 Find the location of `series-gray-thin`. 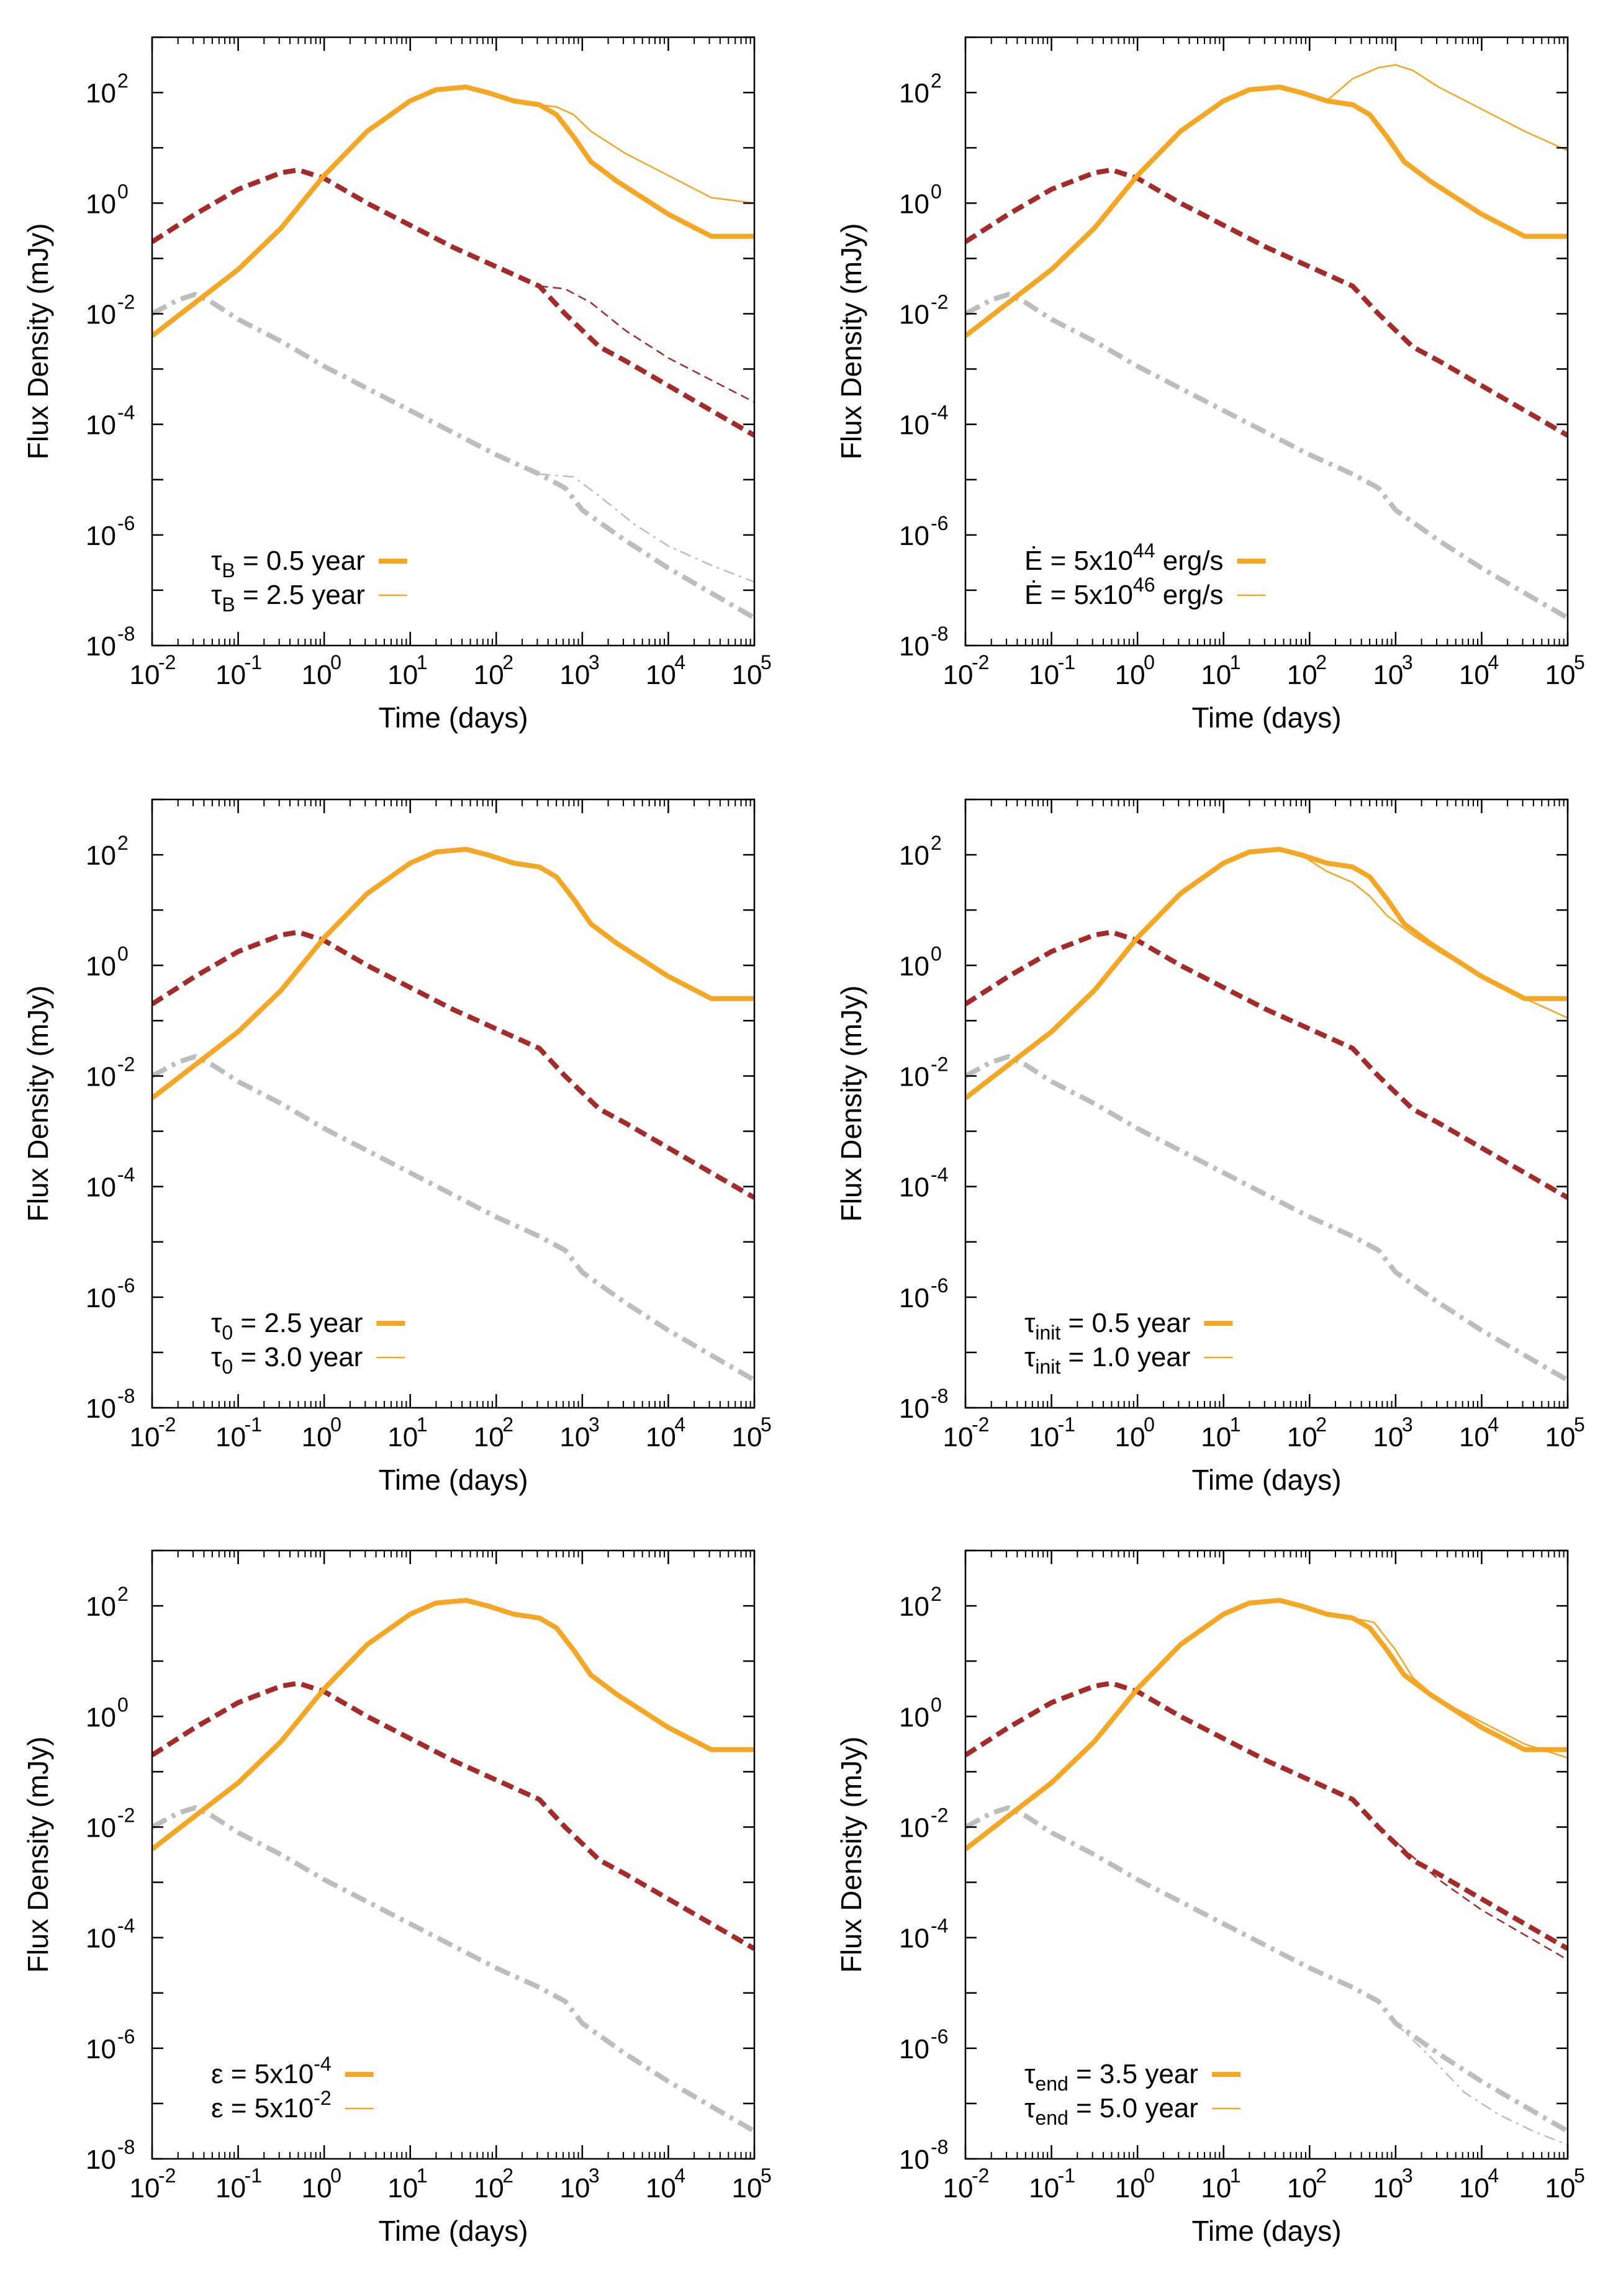

series-gray-thin is located at coordinates (1482, 2084).